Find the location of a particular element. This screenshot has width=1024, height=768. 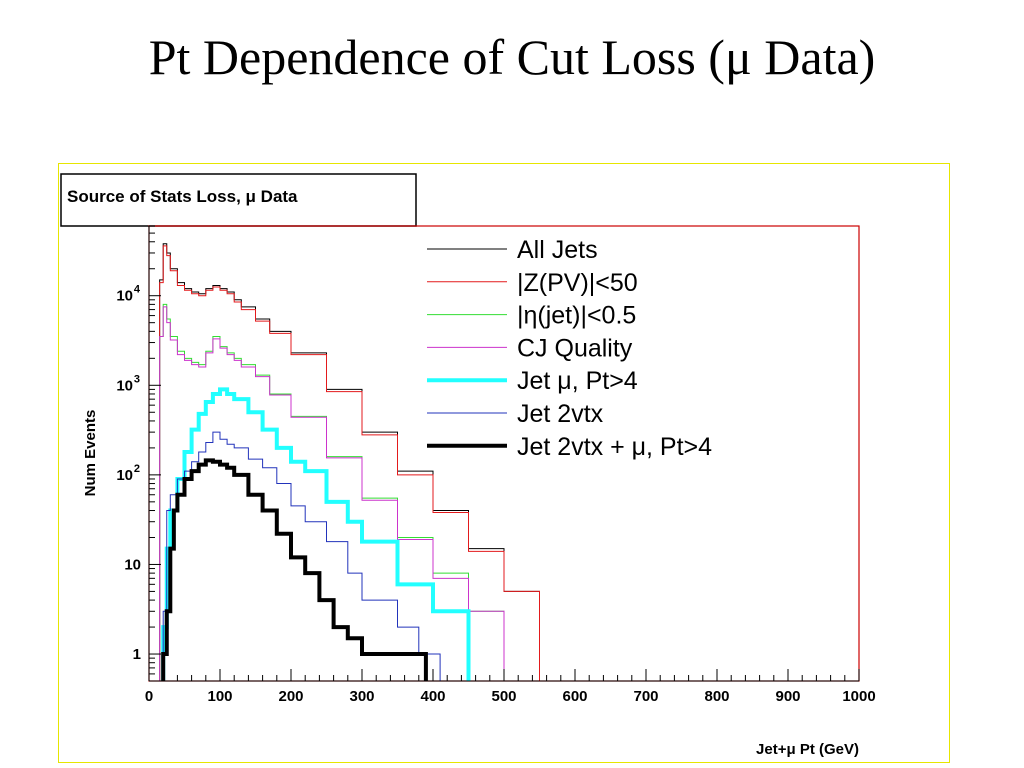

y-tick-exponent: 3 is located at coordinates (137, 379).